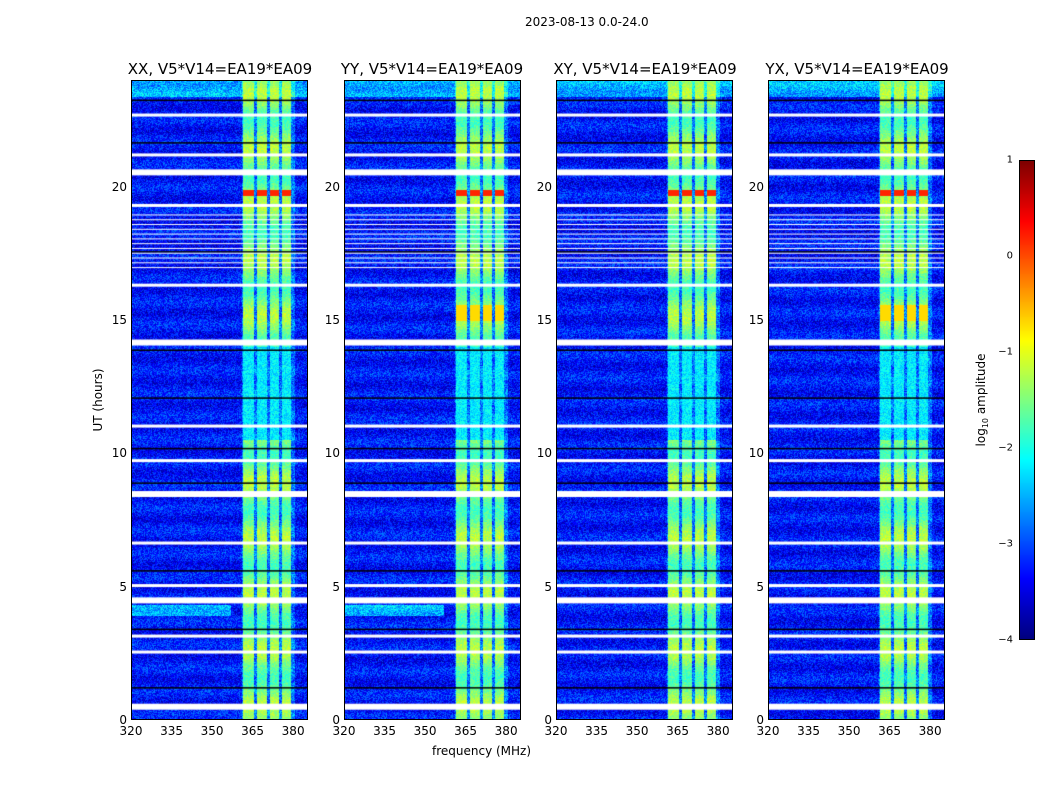 The height and width of the screenshot is (800, 1050). What do you see at coordinates (645, 69) in the screenshot?
I see `panel-title-xy: XY, V5*V14=EA19*EA09` at bounding box center [645, 69].